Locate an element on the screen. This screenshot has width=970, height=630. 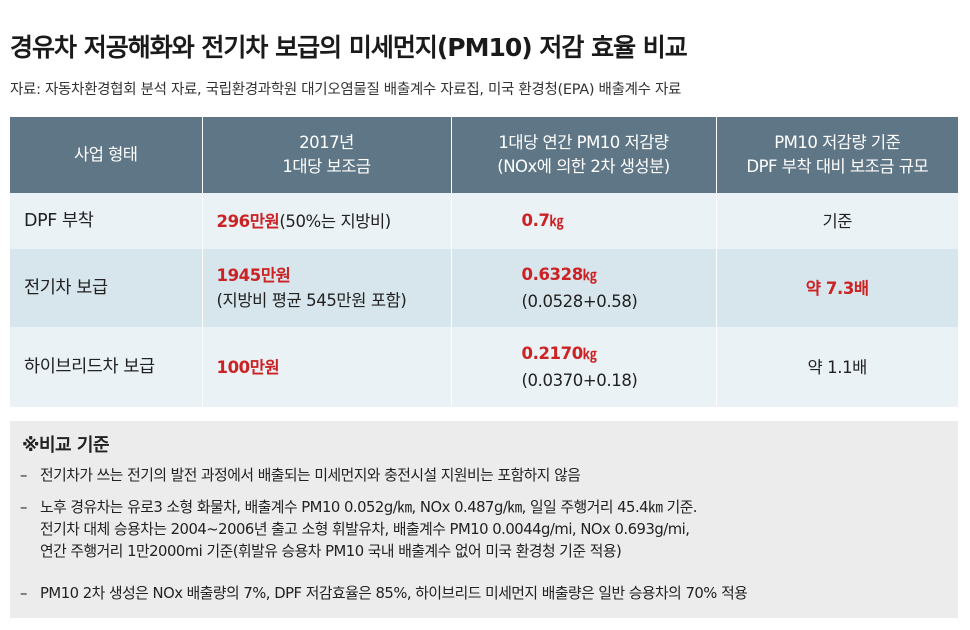
table-row-dpf: DPF 부착 296만원(50%는 지방비) 0.7㎏ 기준 is located at coordinates (484, 221).